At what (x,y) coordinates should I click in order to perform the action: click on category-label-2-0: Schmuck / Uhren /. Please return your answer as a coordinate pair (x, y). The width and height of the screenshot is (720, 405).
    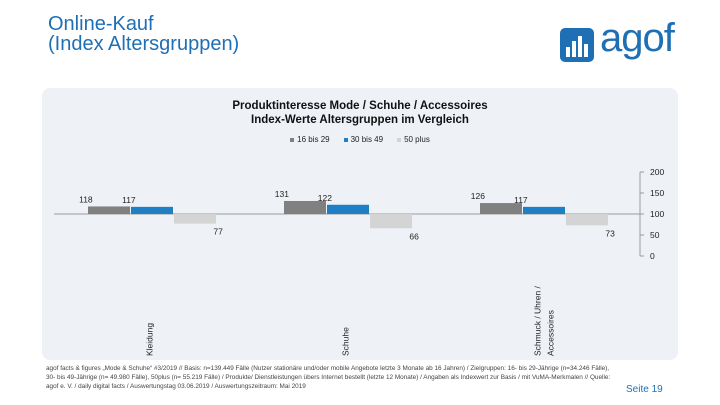
    Looking at the image, I should click on (538, 320).